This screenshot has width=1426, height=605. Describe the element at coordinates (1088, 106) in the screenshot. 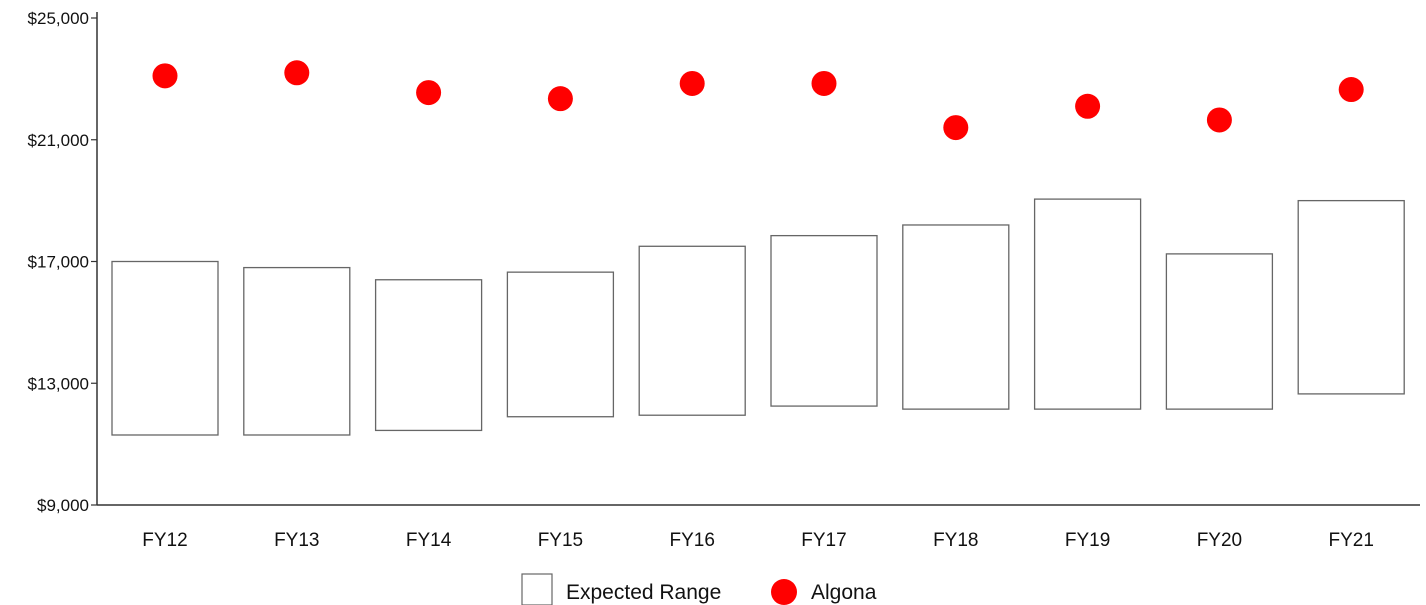

I see `algona-point-fy19` at that location.